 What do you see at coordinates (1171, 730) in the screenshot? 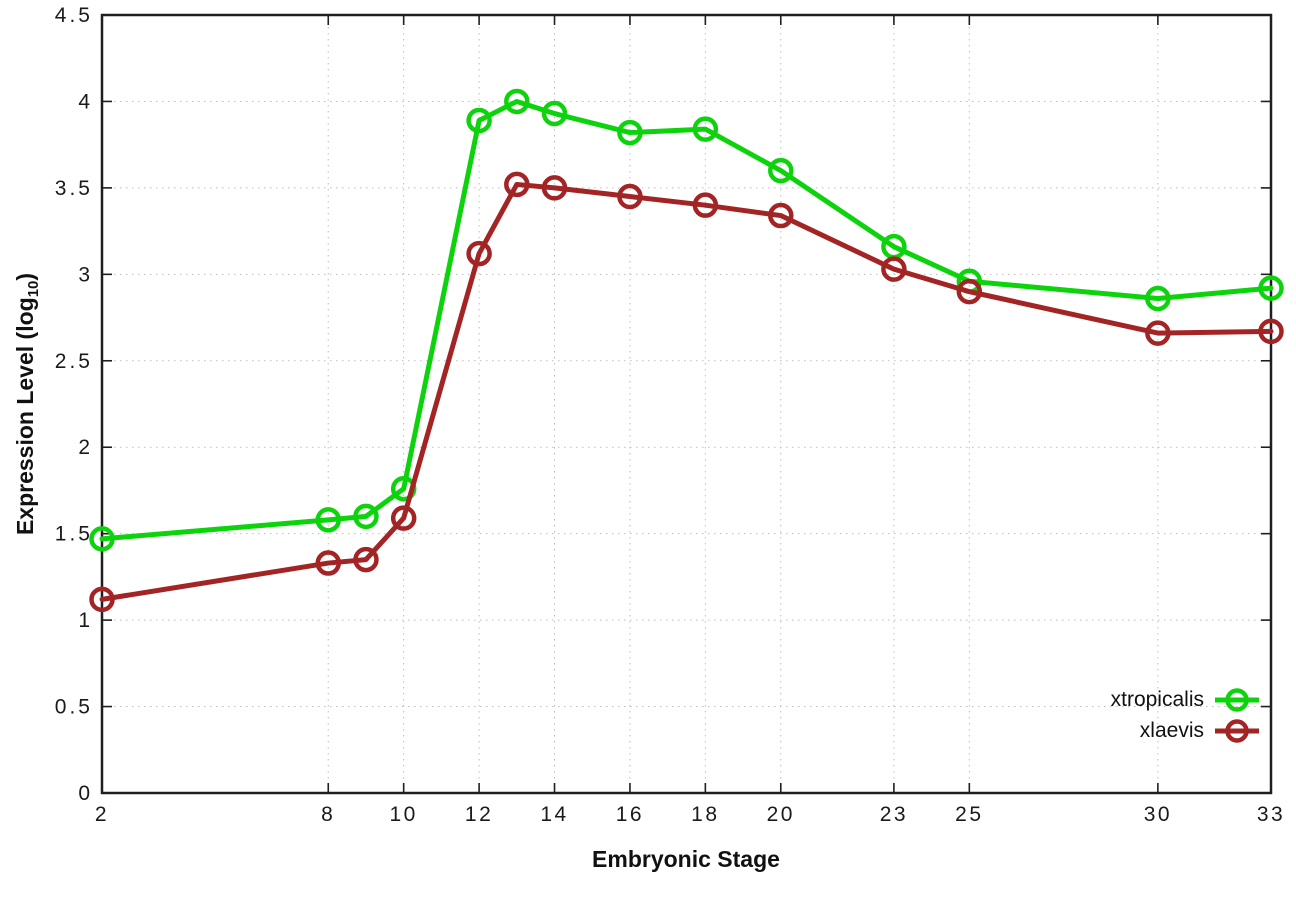
I see `legend-label-xlaevis: xlaevis` at bounding box center [1171, 730].